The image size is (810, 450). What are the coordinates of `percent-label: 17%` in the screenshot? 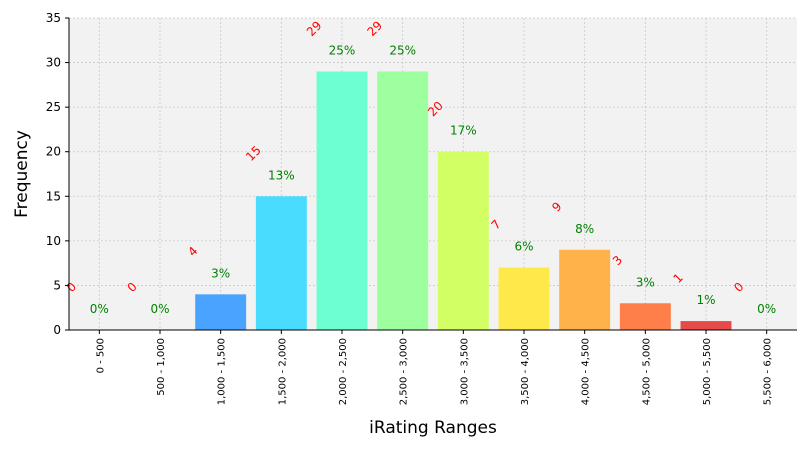 It's located at (463, 131).